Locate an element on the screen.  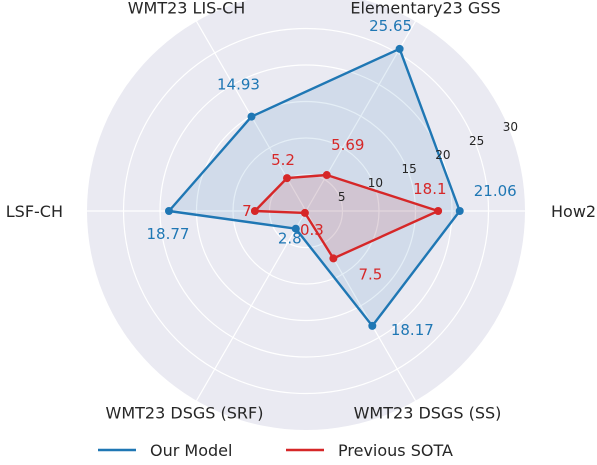
data-label: 18.17 is located at coordinates (412, 330).